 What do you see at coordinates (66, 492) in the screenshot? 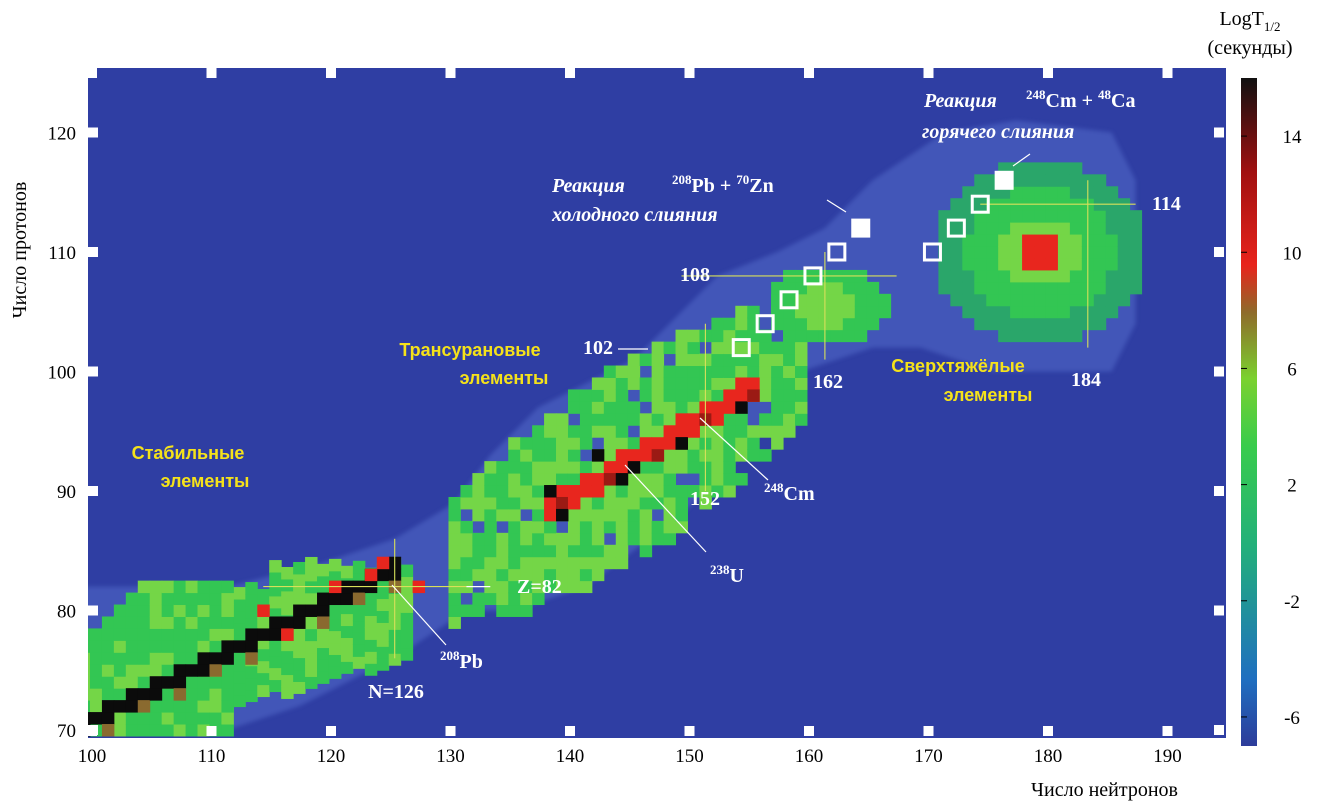
I see `y-tick-label: 90` at bounding box center [66, 492].